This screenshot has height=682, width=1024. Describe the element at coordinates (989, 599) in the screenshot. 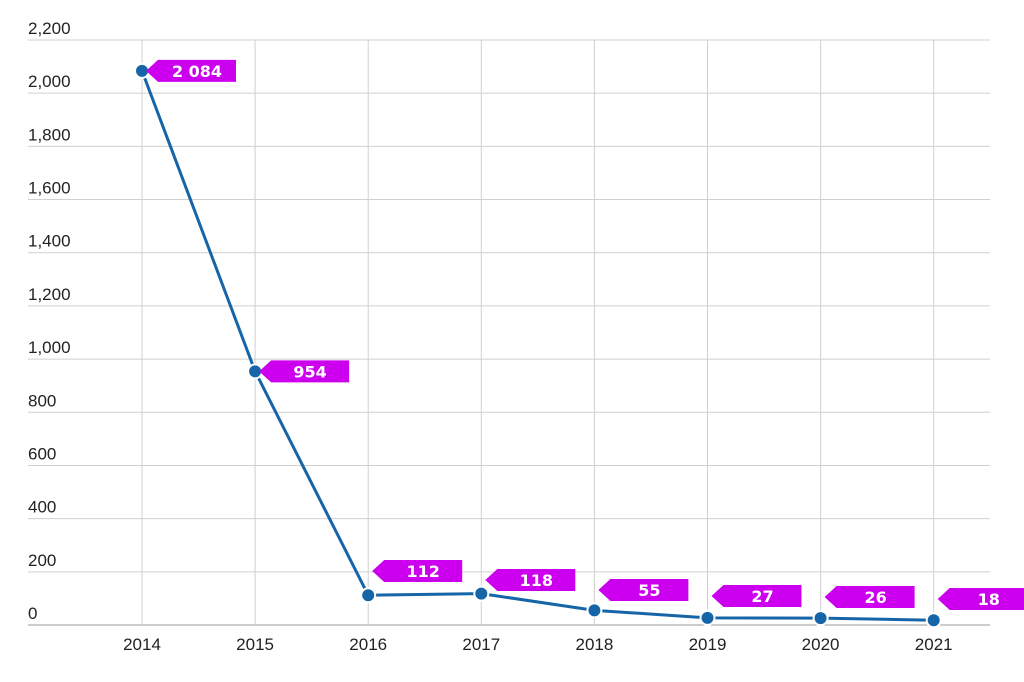

I see `data-label: 18` at that location.